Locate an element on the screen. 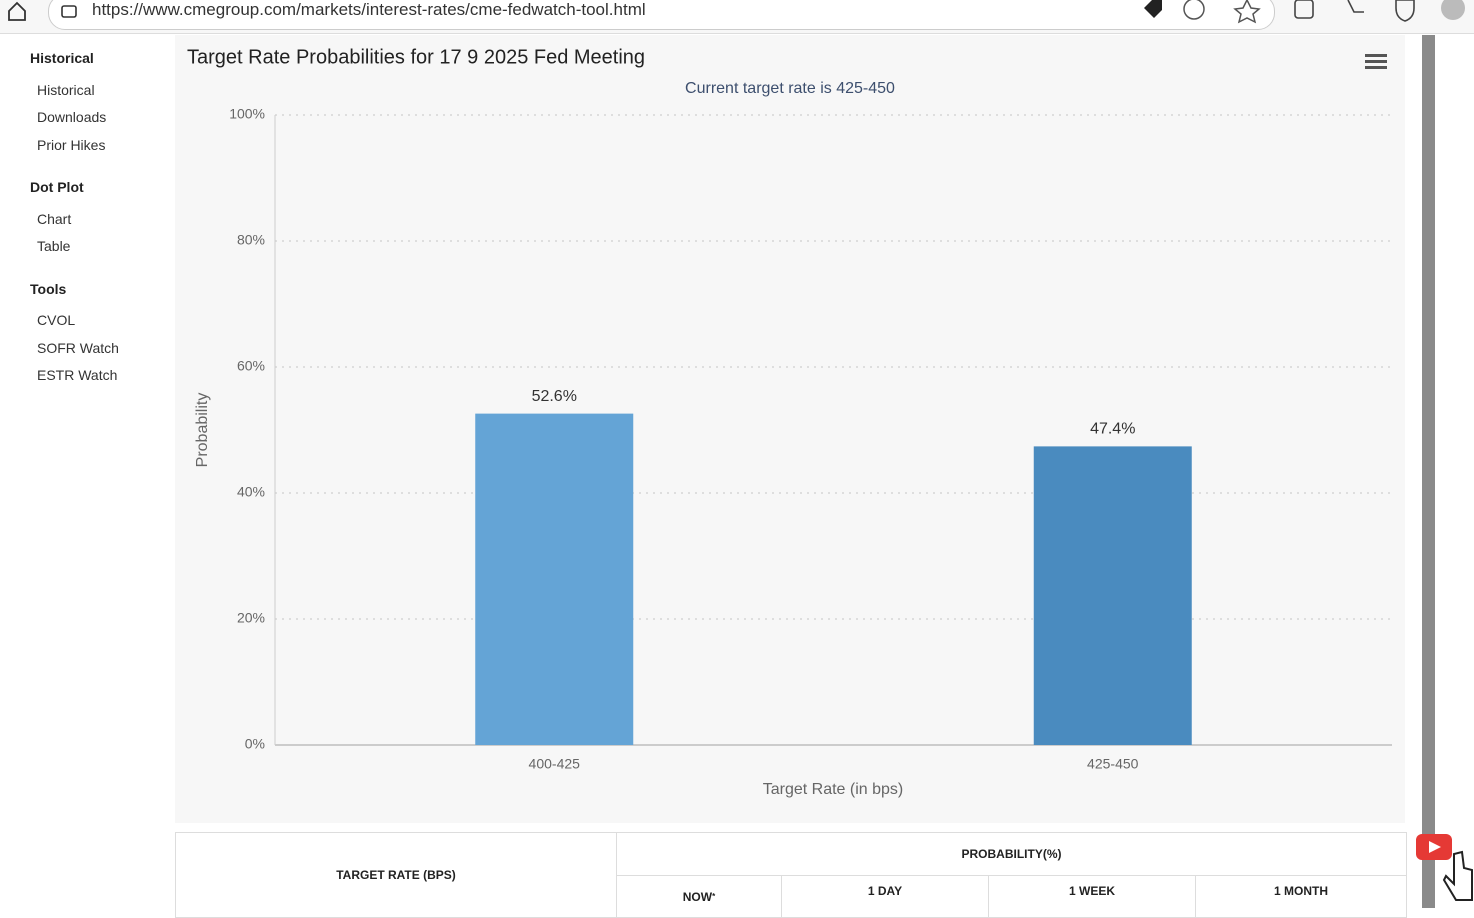 The height and width of the screenshot is (918, 1474). sidebar-heading: Historical is located at coordinates (62, 58).